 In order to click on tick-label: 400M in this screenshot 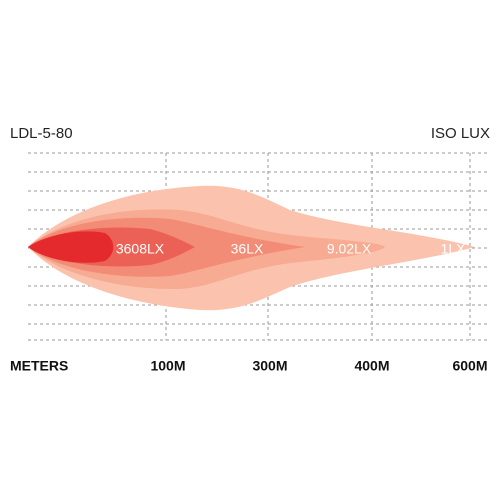, I will do `click(371, 366)`.